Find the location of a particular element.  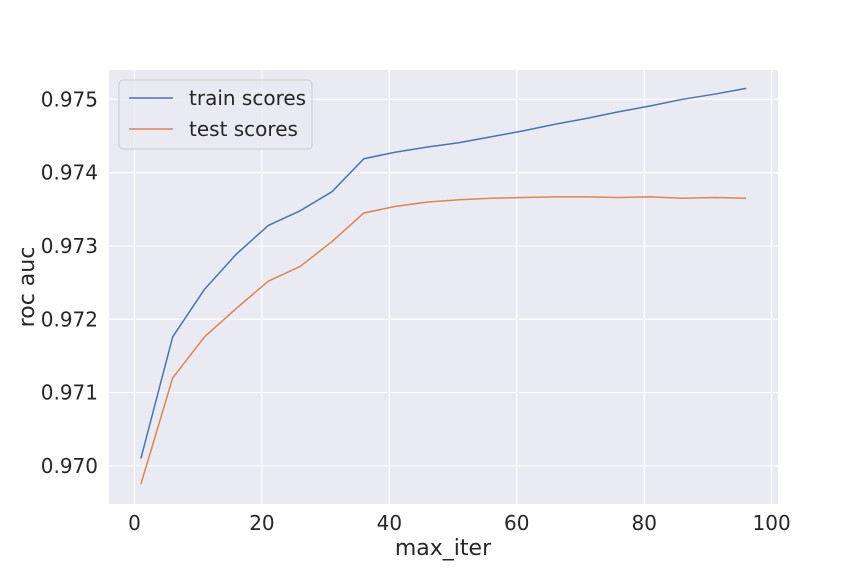

x-tick-label: 40 is located at coordinates (389, 523).